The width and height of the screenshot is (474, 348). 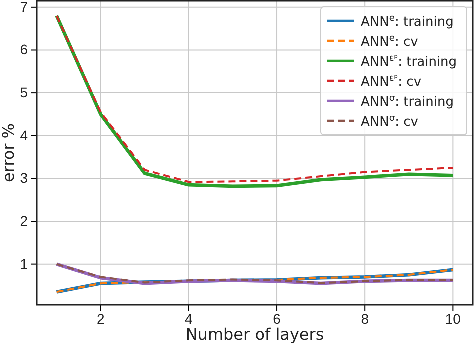 What do you see at coordinates (407, 102) in the screenshot?
I see `legend-label: ANN$^{σ}$: training` at bounding box center [407, 102].